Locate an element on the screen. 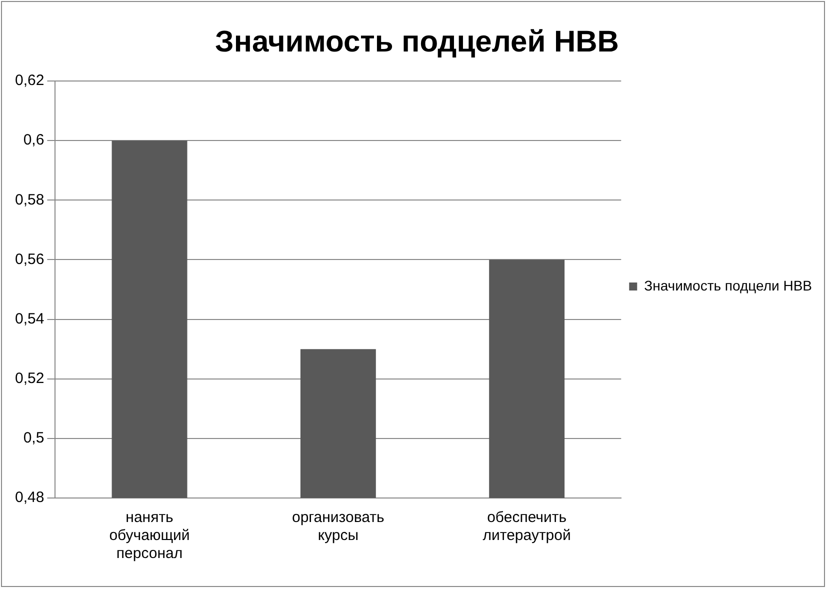 The width and height of the screenshot is (828, 590). x-tick-label: организовать курсы is located at coordinates (338, 526).